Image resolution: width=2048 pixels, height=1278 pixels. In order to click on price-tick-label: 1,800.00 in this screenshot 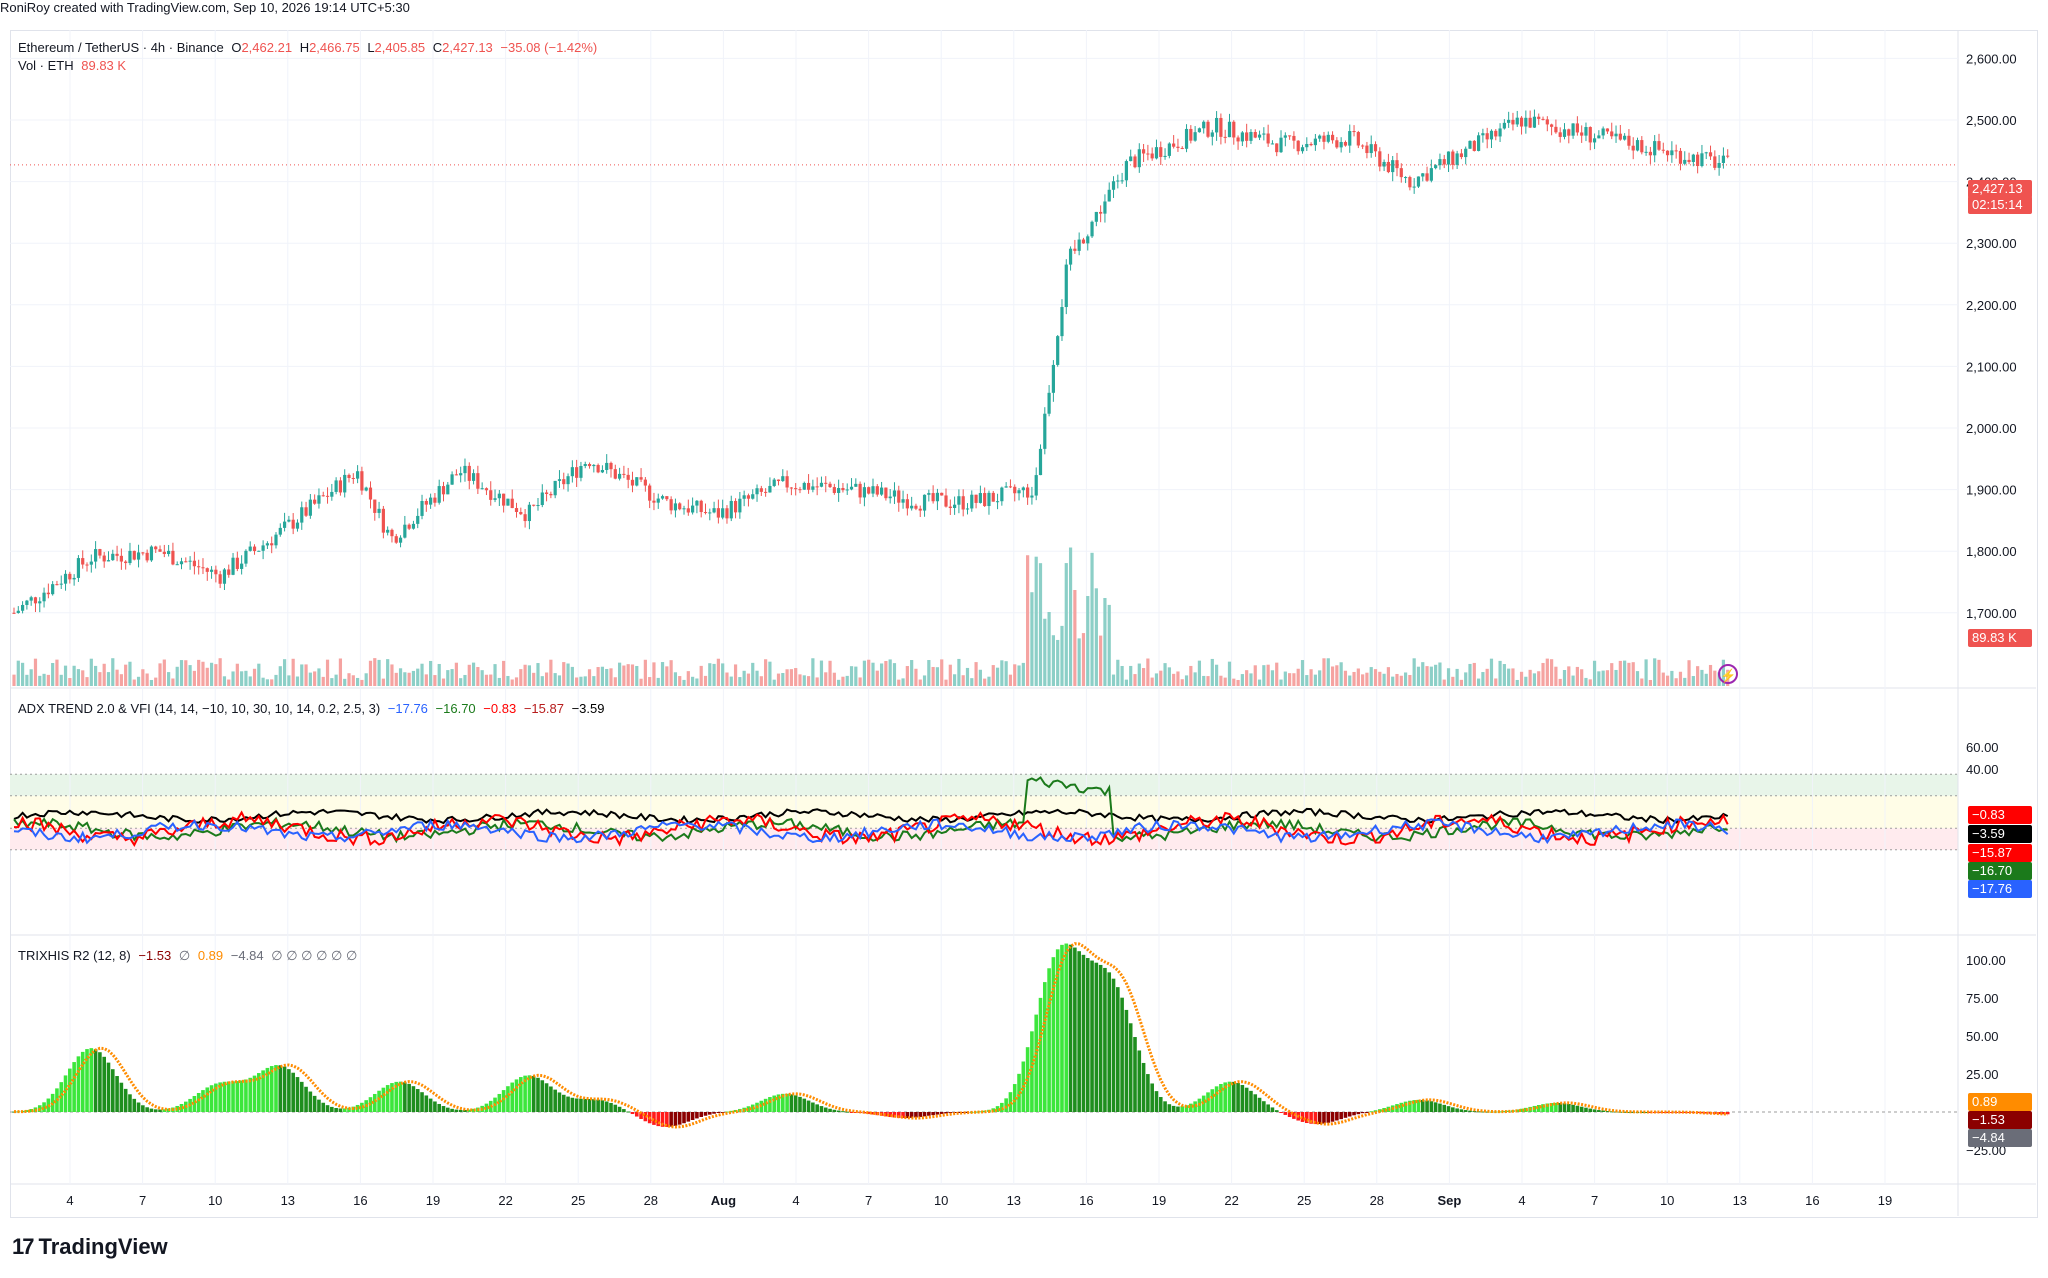, I will do `click(1991, 551)`.